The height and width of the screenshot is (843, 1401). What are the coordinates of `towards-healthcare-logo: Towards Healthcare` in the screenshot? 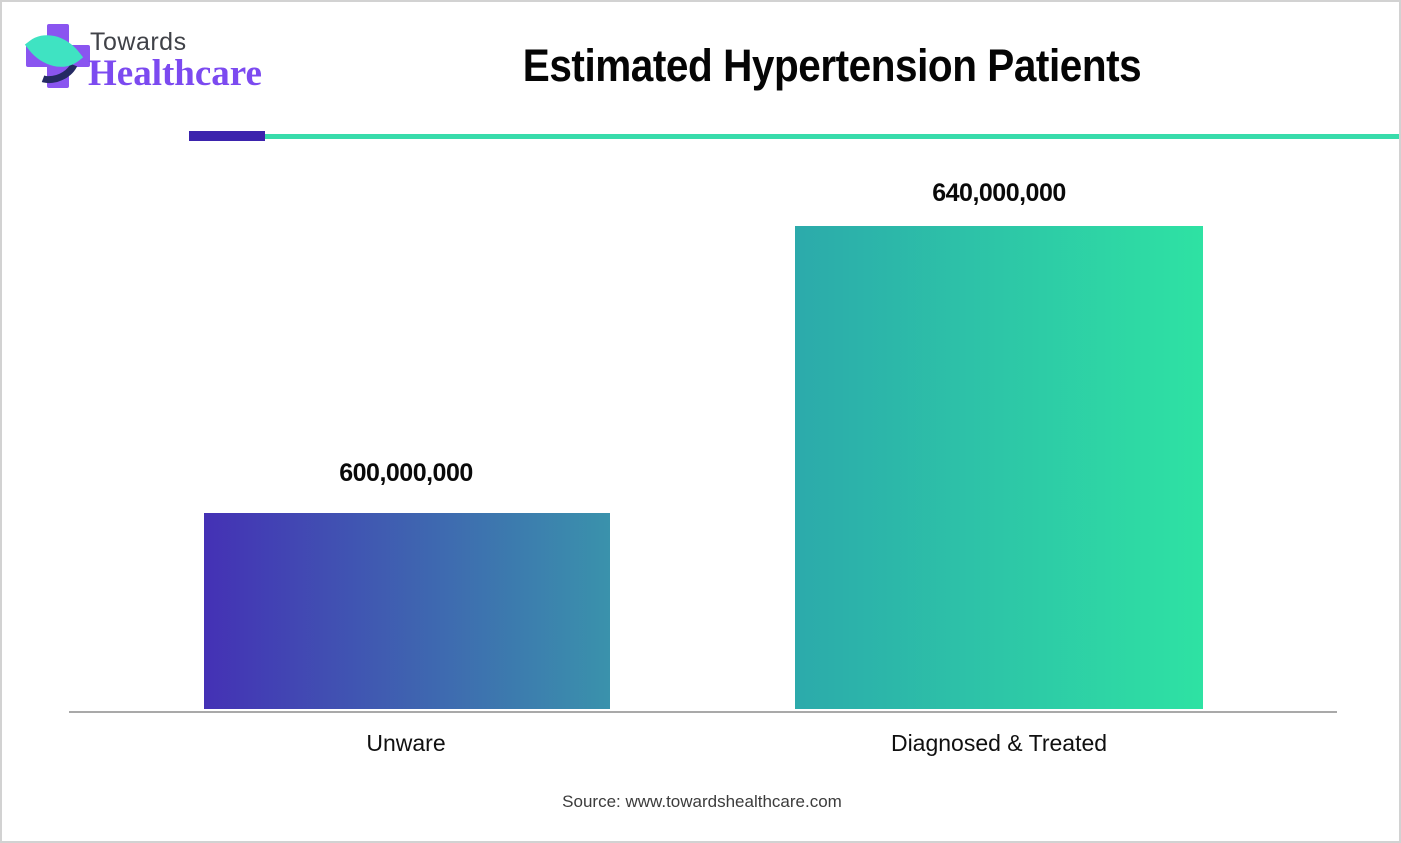 It's located at (174, 61).